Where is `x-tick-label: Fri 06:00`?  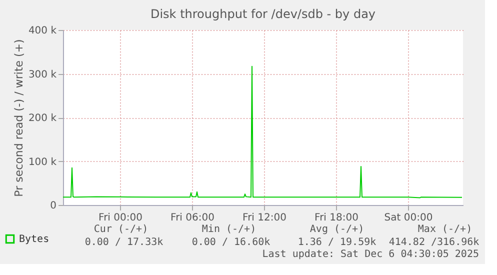
x-tick-label: Fri 06:00 is located at coordinates (192, 218).